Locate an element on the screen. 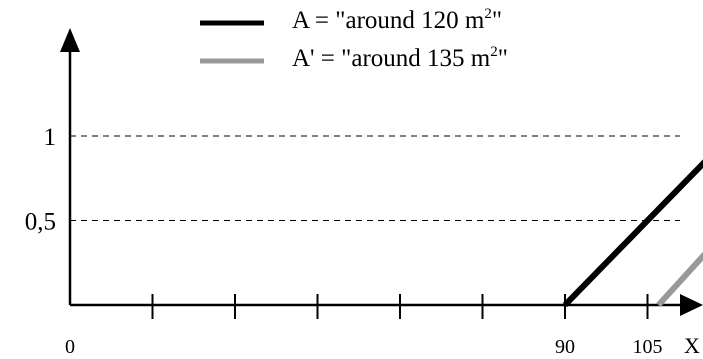 The height and width of the screenshot is (359, 703). legend-label-a: A = "around 120 m2" is located at coordinates (397, 20).